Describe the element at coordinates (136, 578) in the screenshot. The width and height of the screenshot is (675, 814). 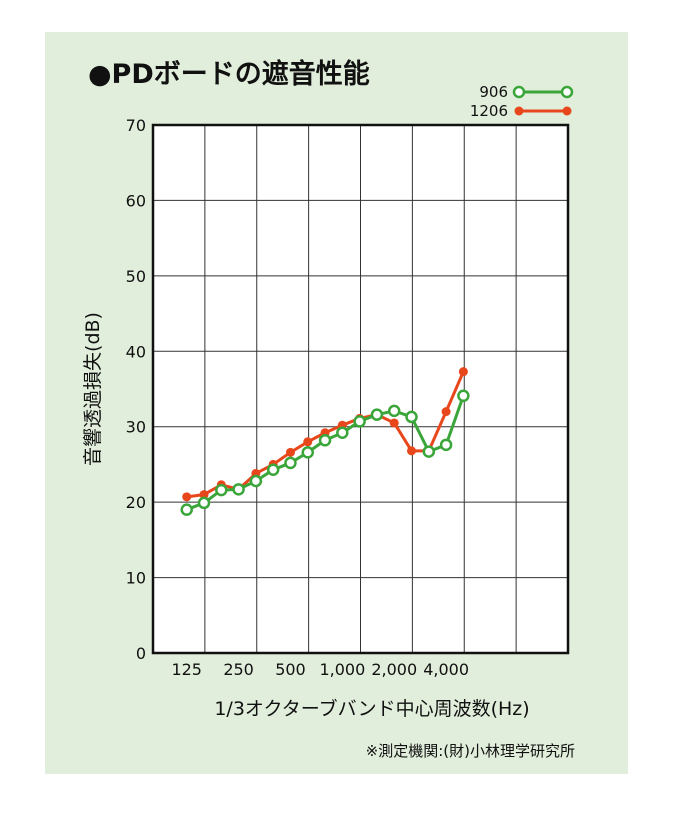
I see `y-tick-label: 10` at that location.